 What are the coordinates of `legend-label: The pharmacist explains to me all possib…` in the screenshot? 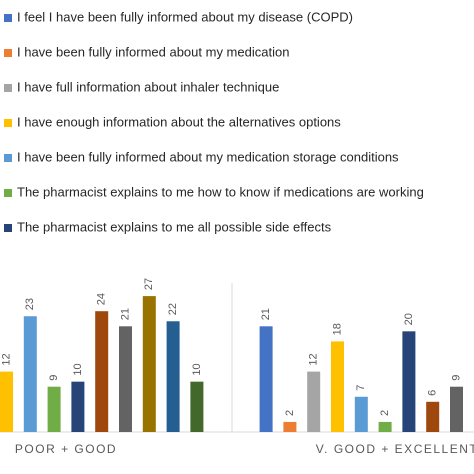 It's located at (174, 226).